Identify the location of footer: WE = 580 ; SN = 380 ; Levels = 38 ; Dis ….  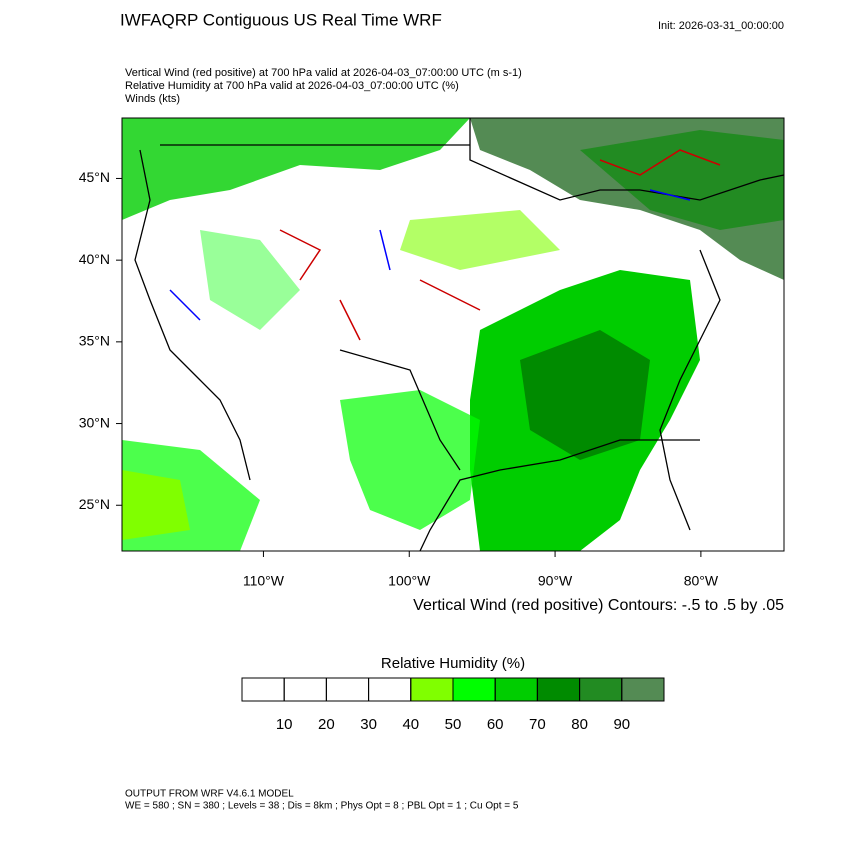
(322, 806).